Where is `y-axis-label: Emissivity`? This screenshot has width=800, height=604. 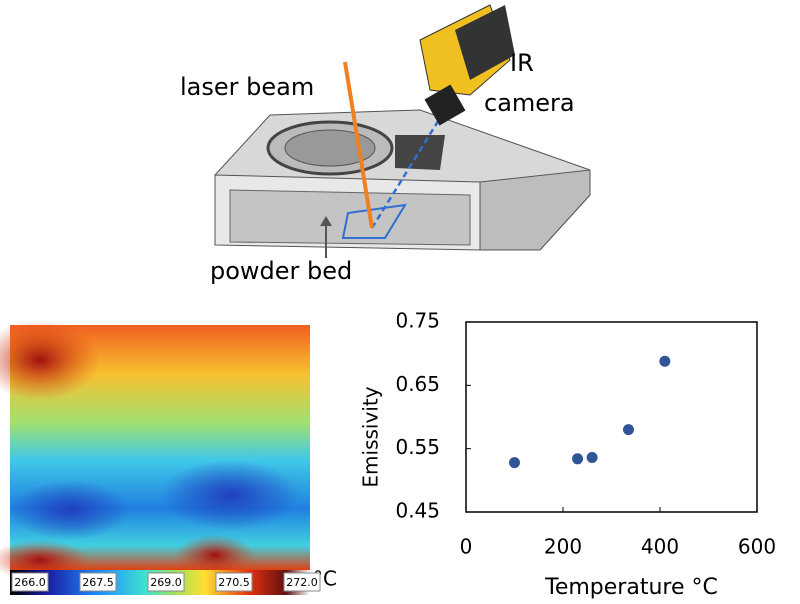 y-axis-label: Emissivity is located at coordinates (371, 436).